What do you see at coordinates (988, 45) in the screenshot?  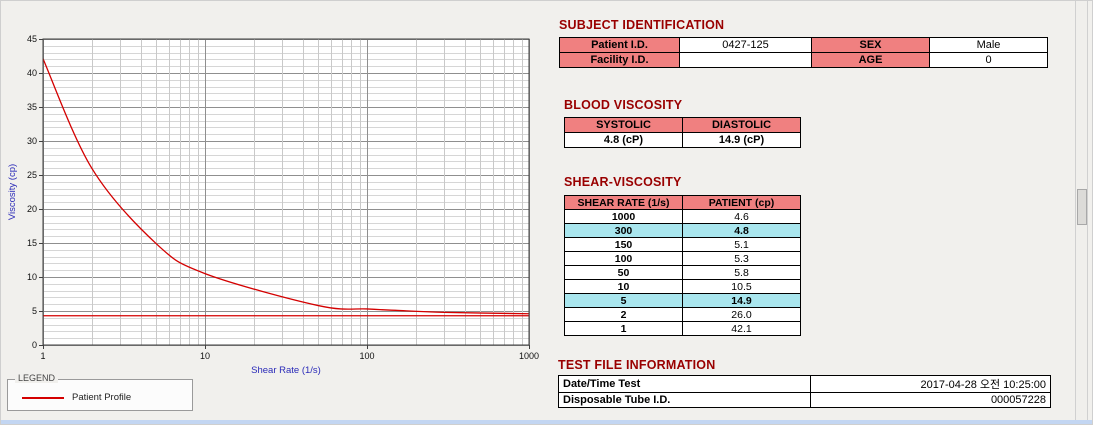 I see `sex-value: Male` at bounding box center [988, 45].